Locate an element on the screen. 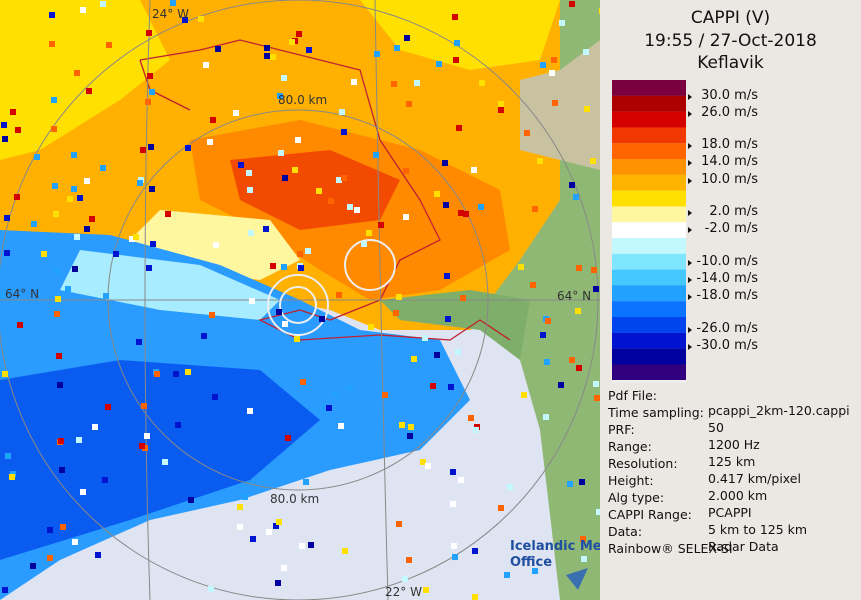  info-value: PCAPPI is located at coordinates (730, 512).